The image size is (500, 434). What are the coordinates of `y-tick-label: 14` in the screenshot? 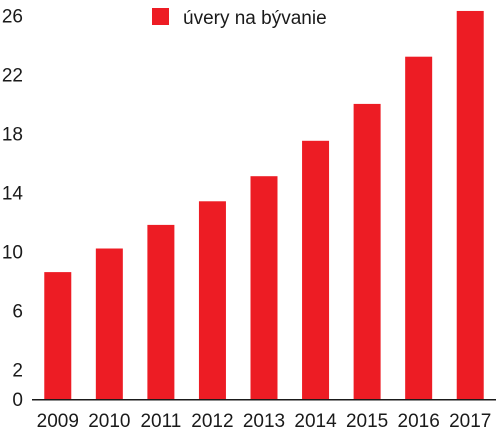 It's located at (13, 193).